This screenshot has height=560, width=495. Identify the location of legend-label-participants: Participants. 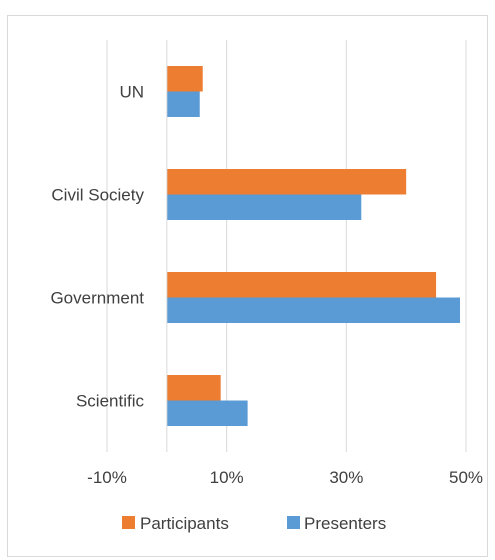
(184, 523).